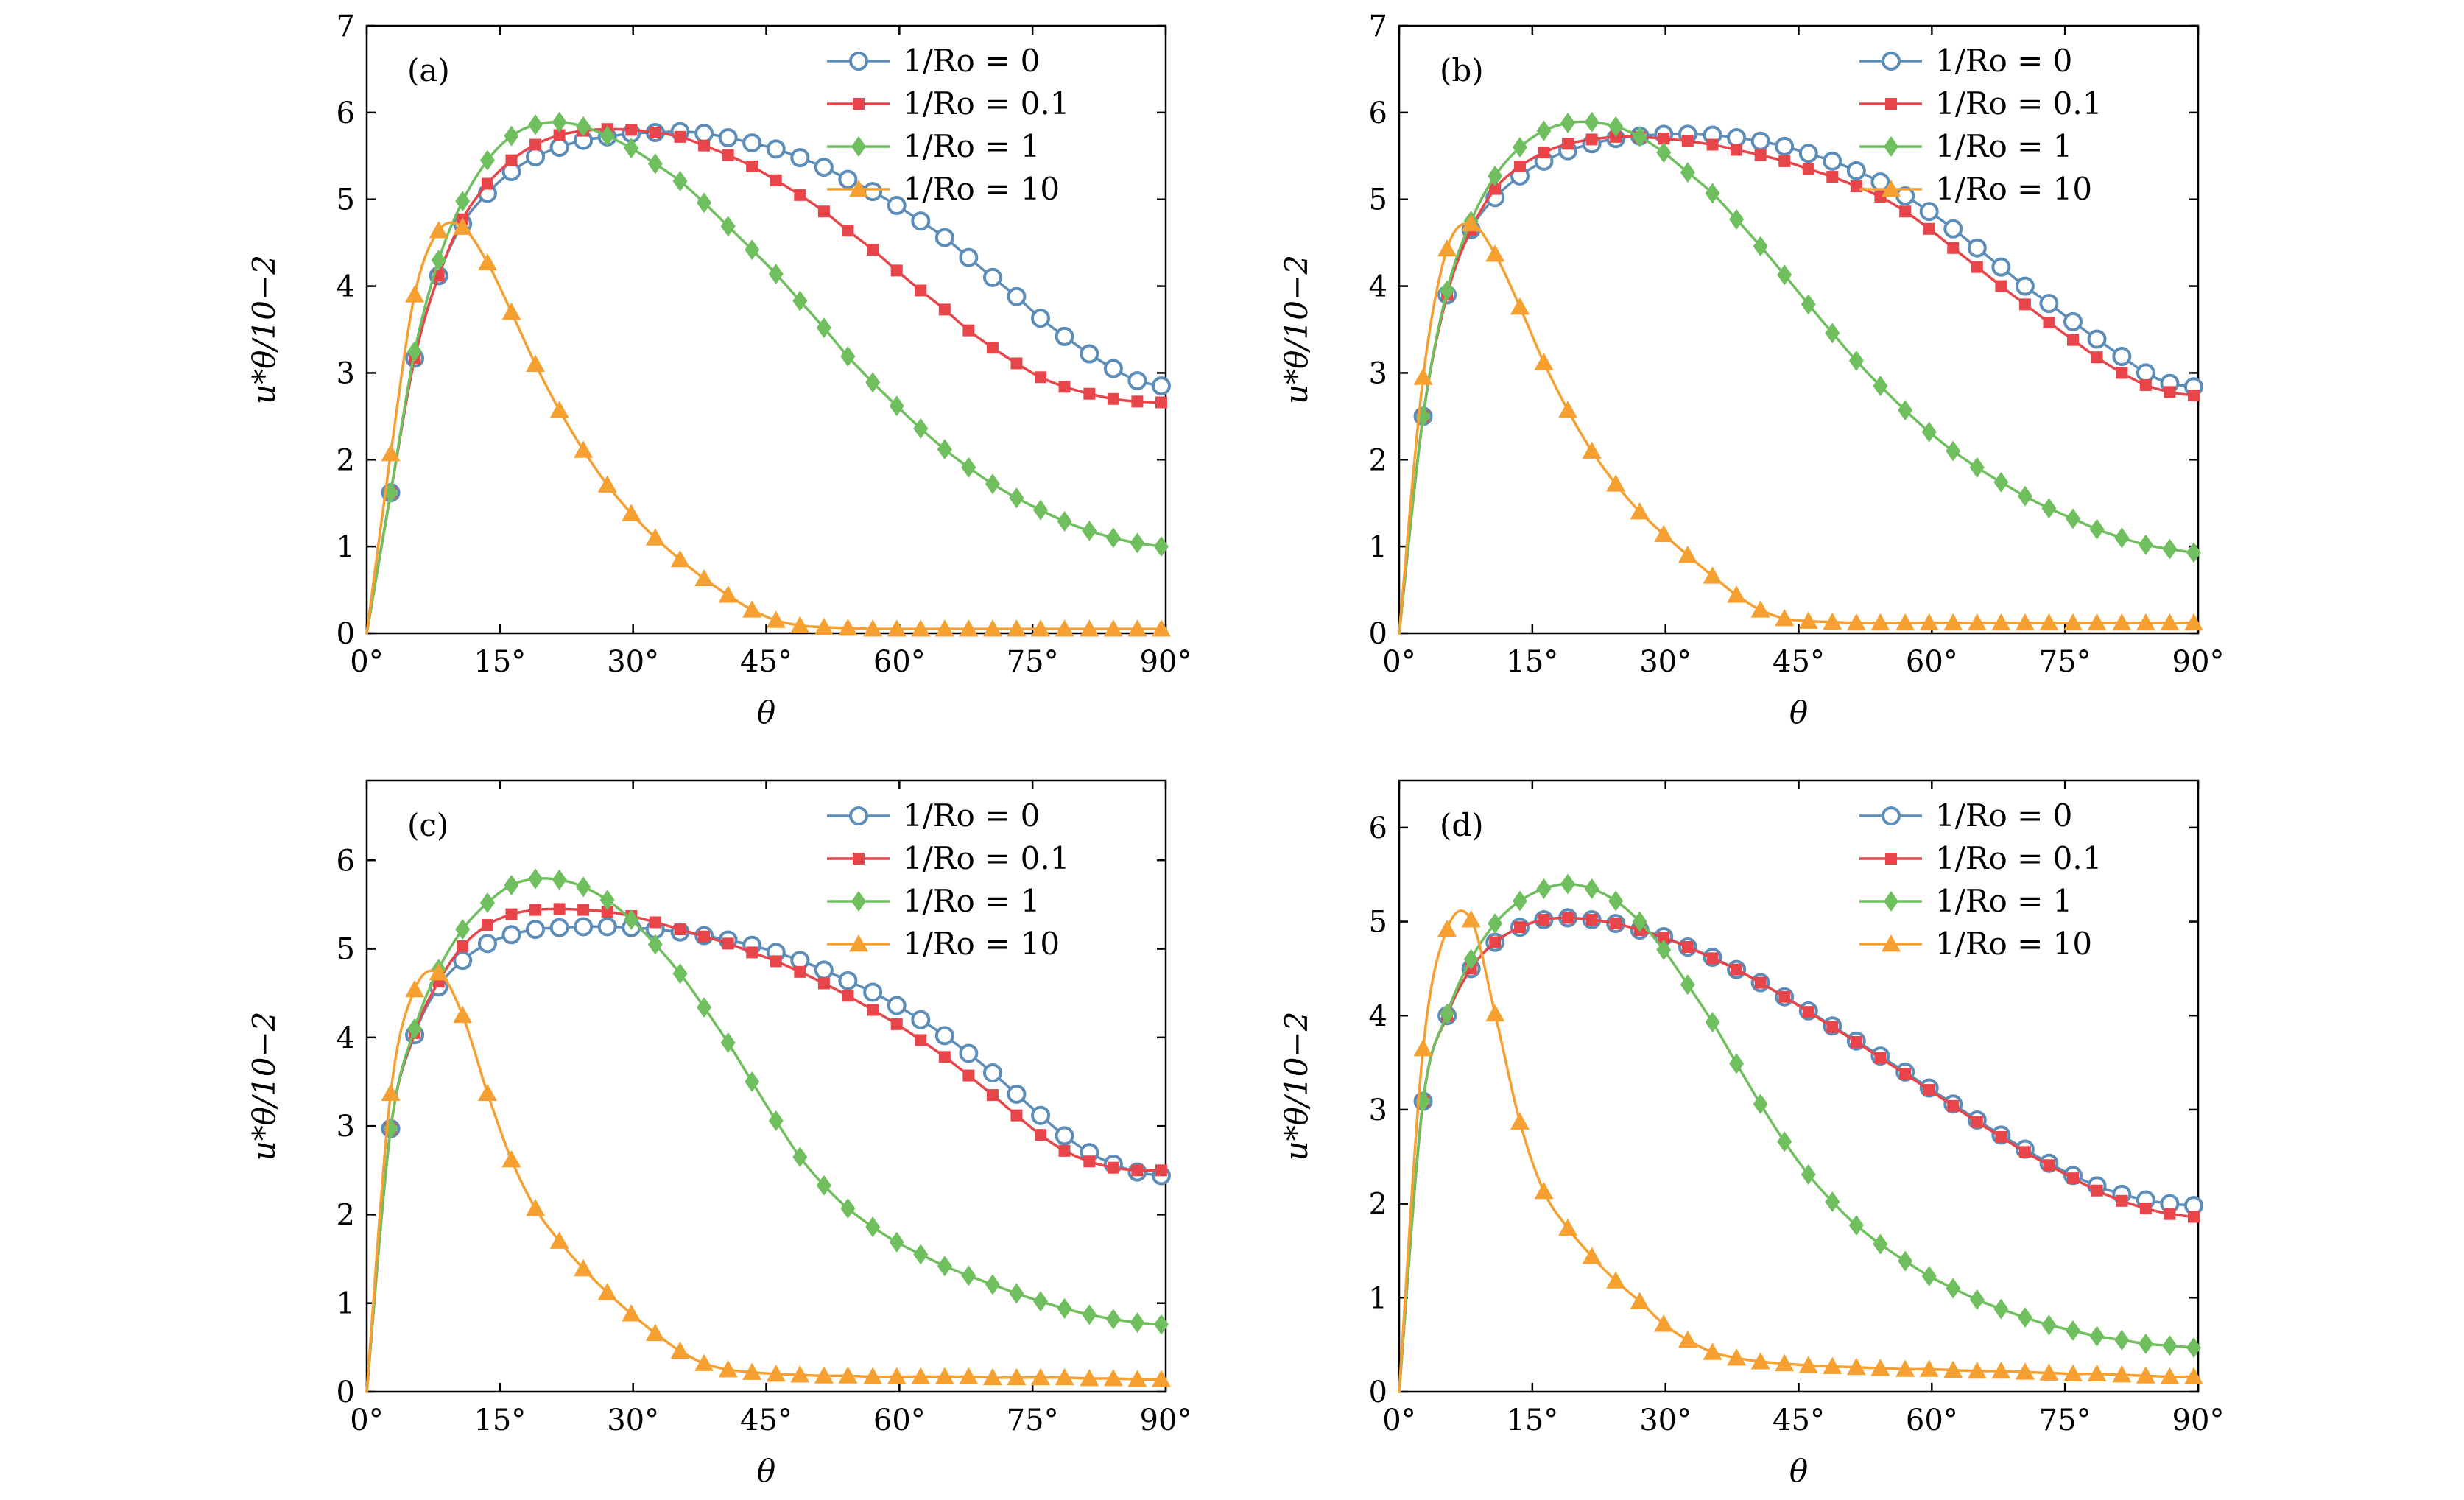 The height and width of the screenshot is (1500, 2464). Describe the element at coordinates (1378, 1298) in the screenshot. I see `y-tick-label: 1` at that location.